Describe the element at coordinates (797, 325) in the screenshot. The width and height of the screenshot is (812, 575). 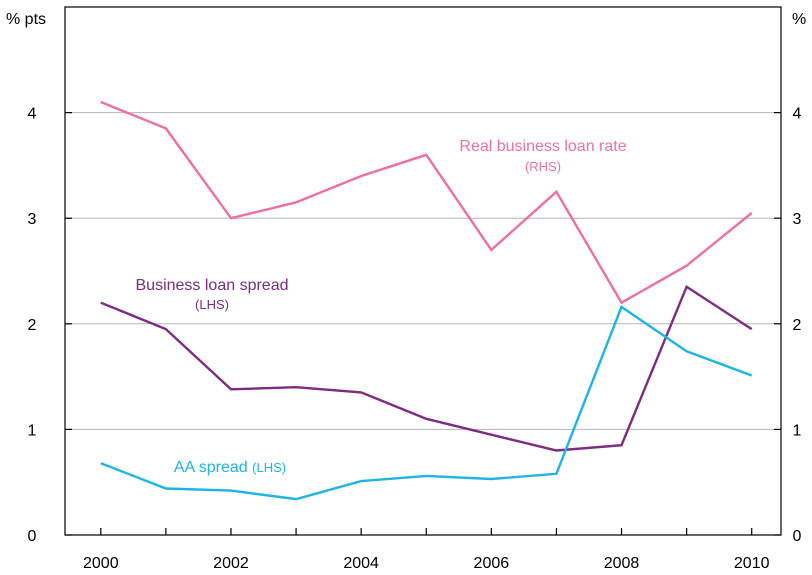
I see `right-tick-label-2: 2` at that location.